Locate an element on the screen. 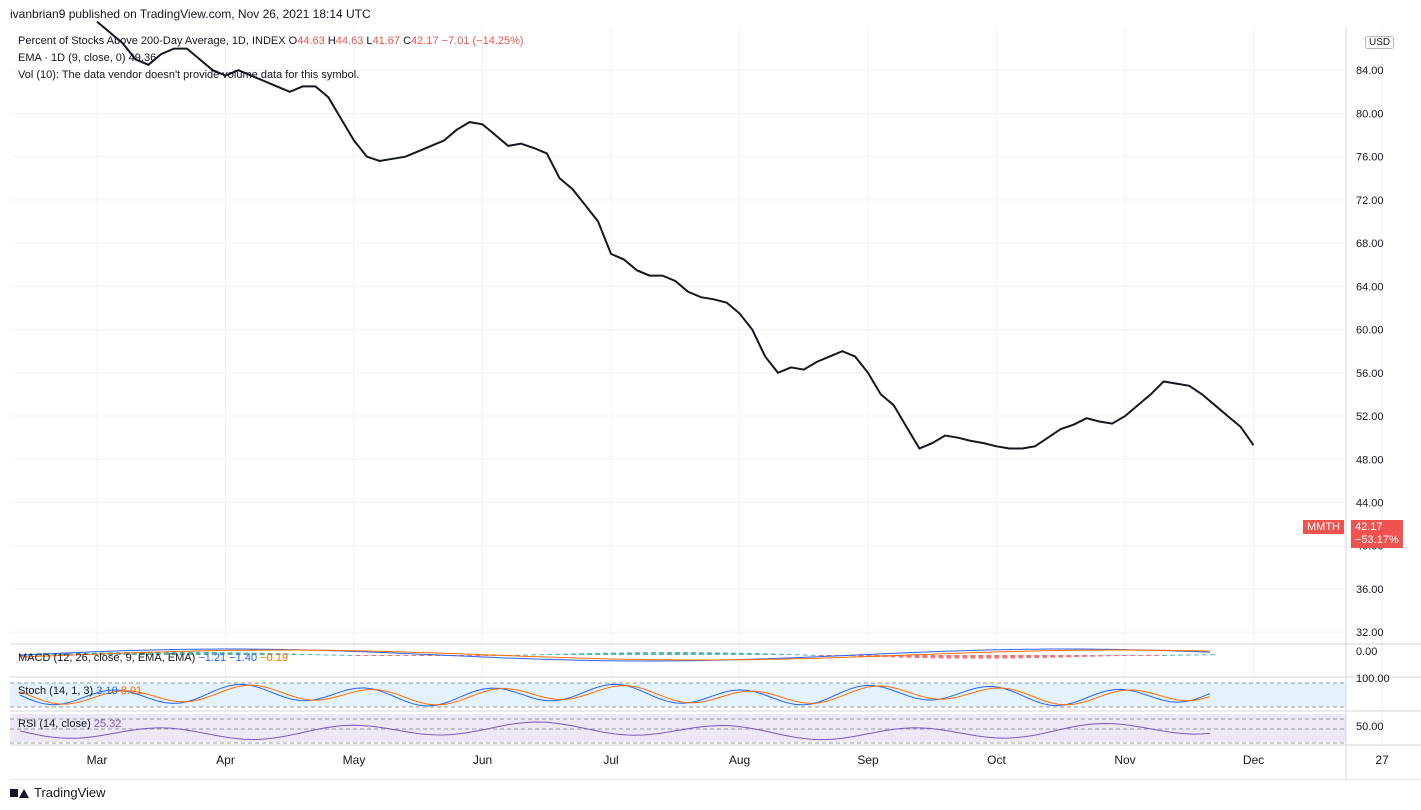 Image resolution: width=1421 pixels, height=810 pixels. open-value: 44.63 is located at coordinates (311, 41).